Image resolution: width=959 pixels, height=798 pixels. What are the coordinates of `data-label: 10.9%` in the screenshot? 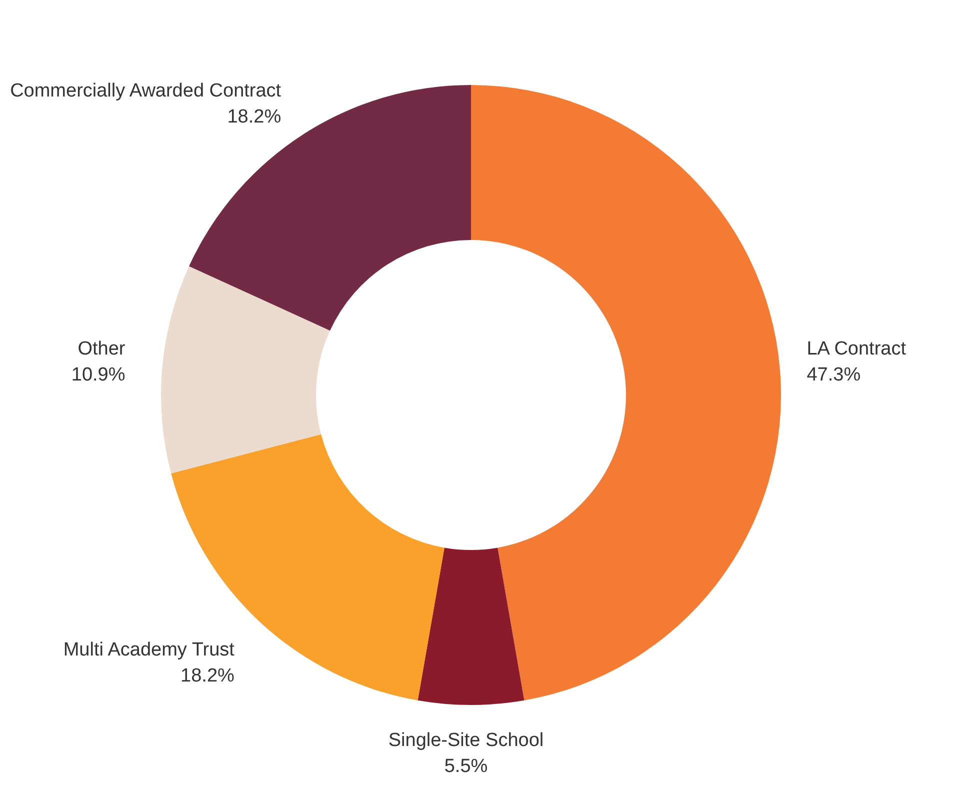 It's located at (98, 375).